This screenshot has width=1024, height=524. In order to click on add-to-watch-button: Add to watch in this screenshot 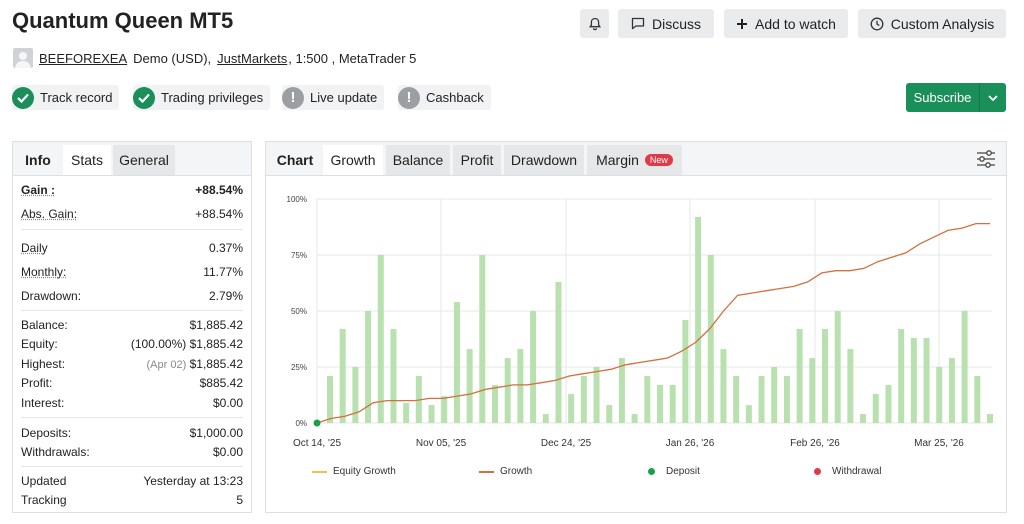, I will do `click(786, 23)`.